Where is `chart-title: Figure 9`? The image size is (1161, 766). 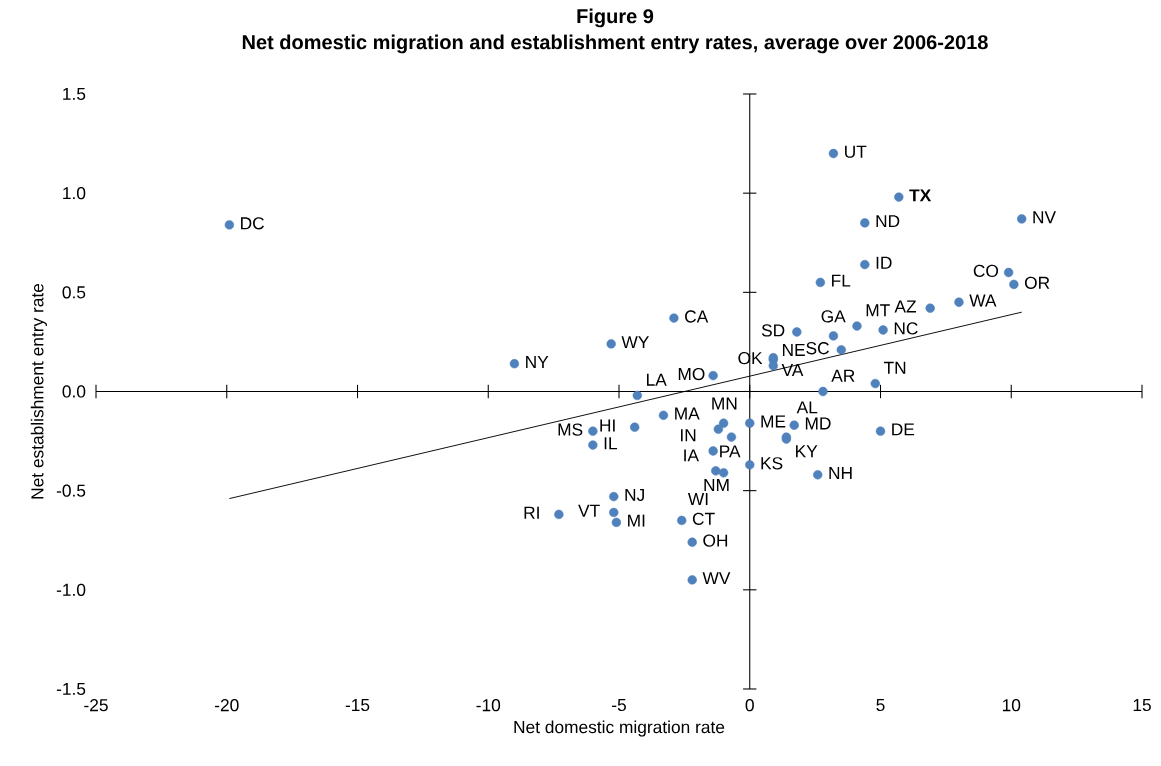
chart-title: Figure 9 is located at coordinates (615, 18).